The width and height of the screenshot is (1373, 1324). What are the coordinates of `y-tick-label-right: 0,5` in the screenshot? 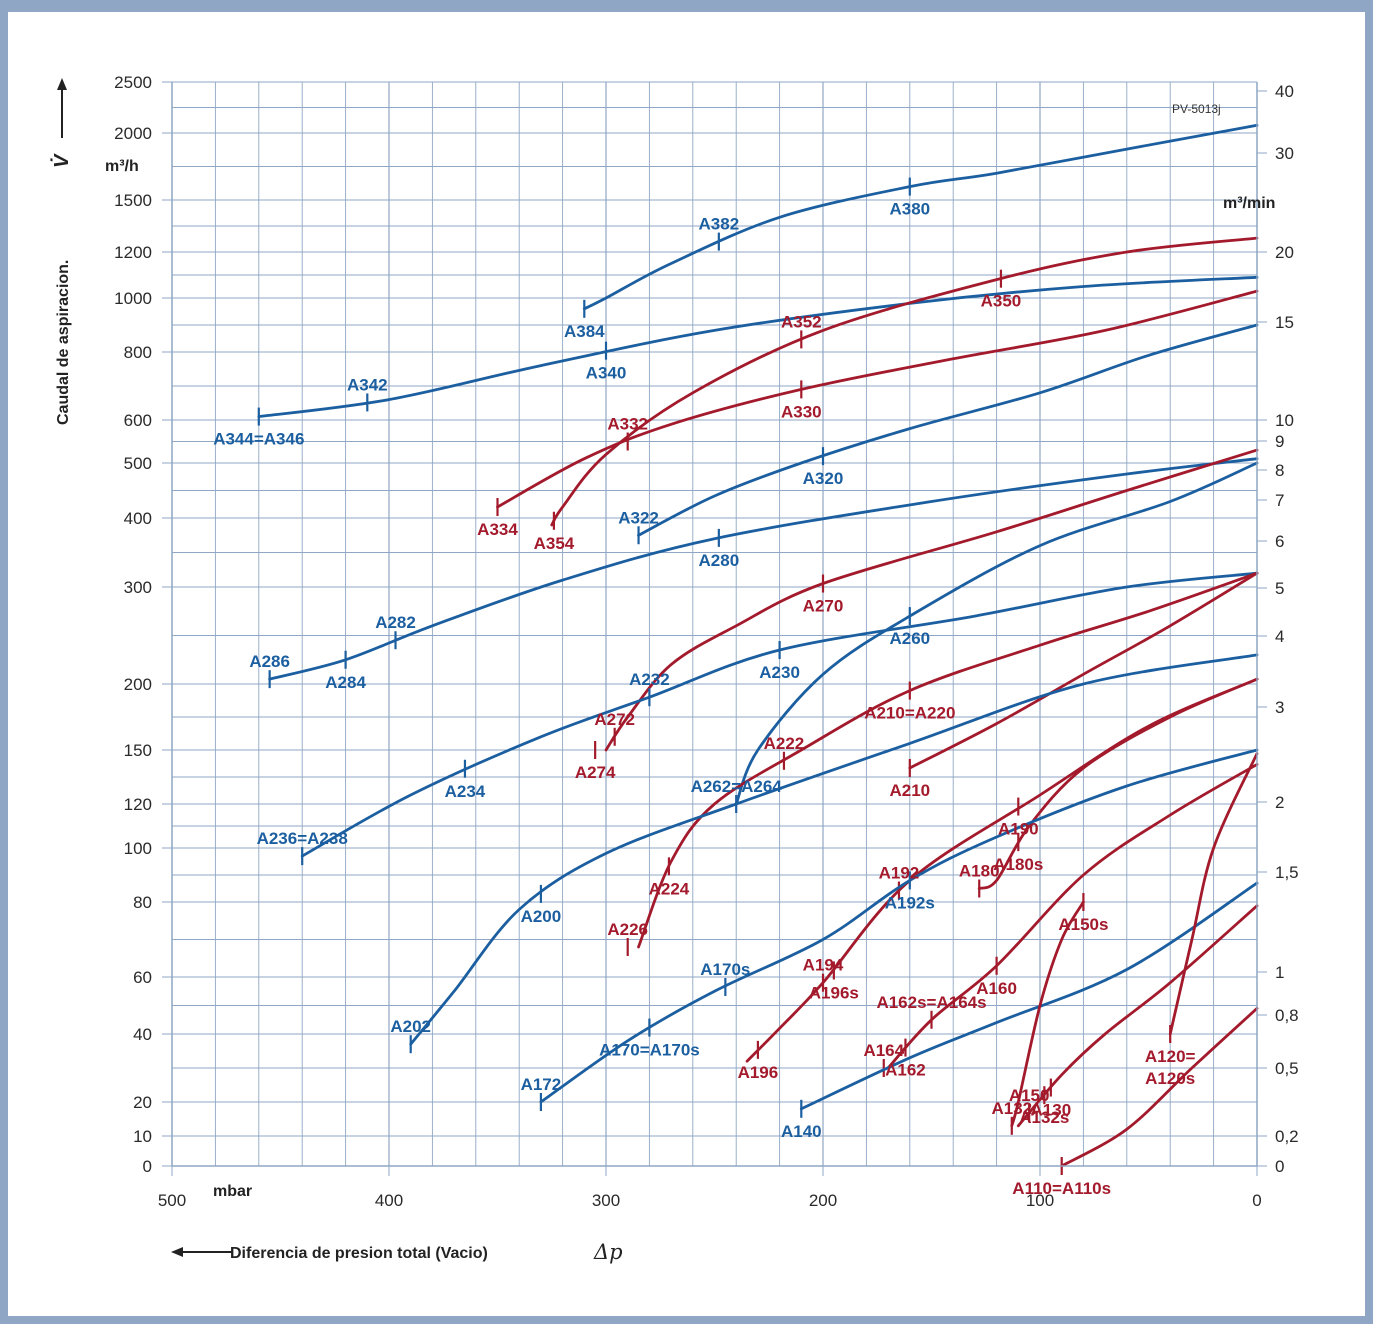 It's located at (1287, 1068).